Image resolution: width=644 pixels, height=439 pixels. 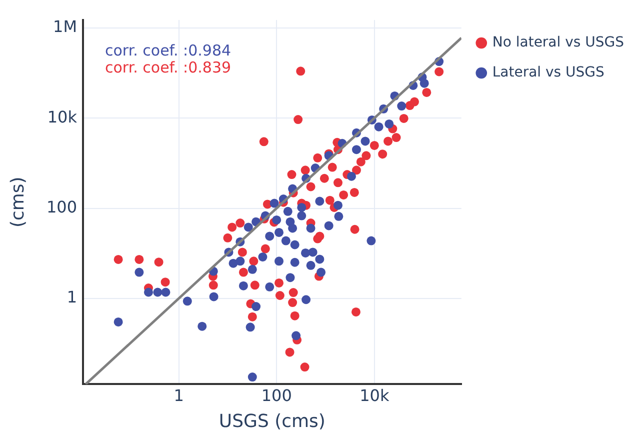 What do you see at coordinates (558, 42) in the screenshot?
I see `legend-label: No lateral vs USGS` at bounding box center [558, 42].